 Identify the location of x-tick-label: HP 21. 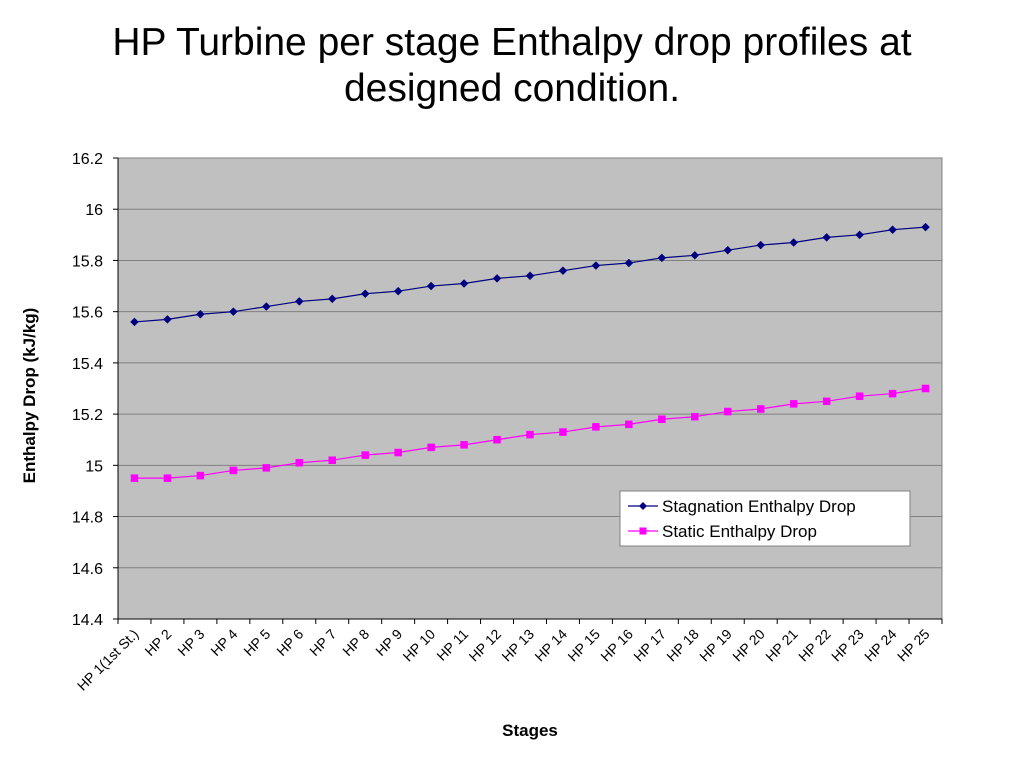
(781, 645).